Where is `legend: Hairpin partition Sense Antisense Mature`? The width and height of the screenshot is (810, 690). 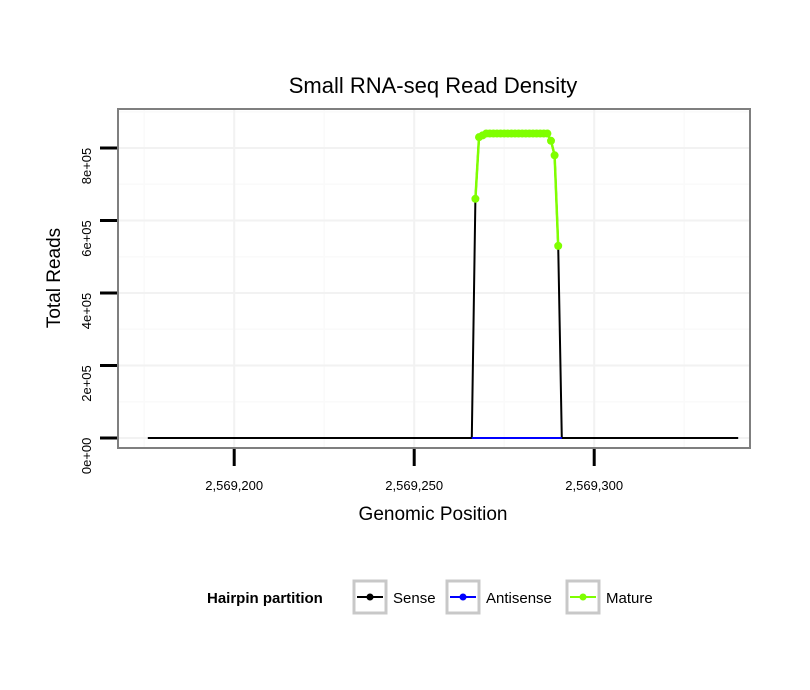
legend: Hairpin partition Sense Antisense Mature is located at coordinates (430, 597).